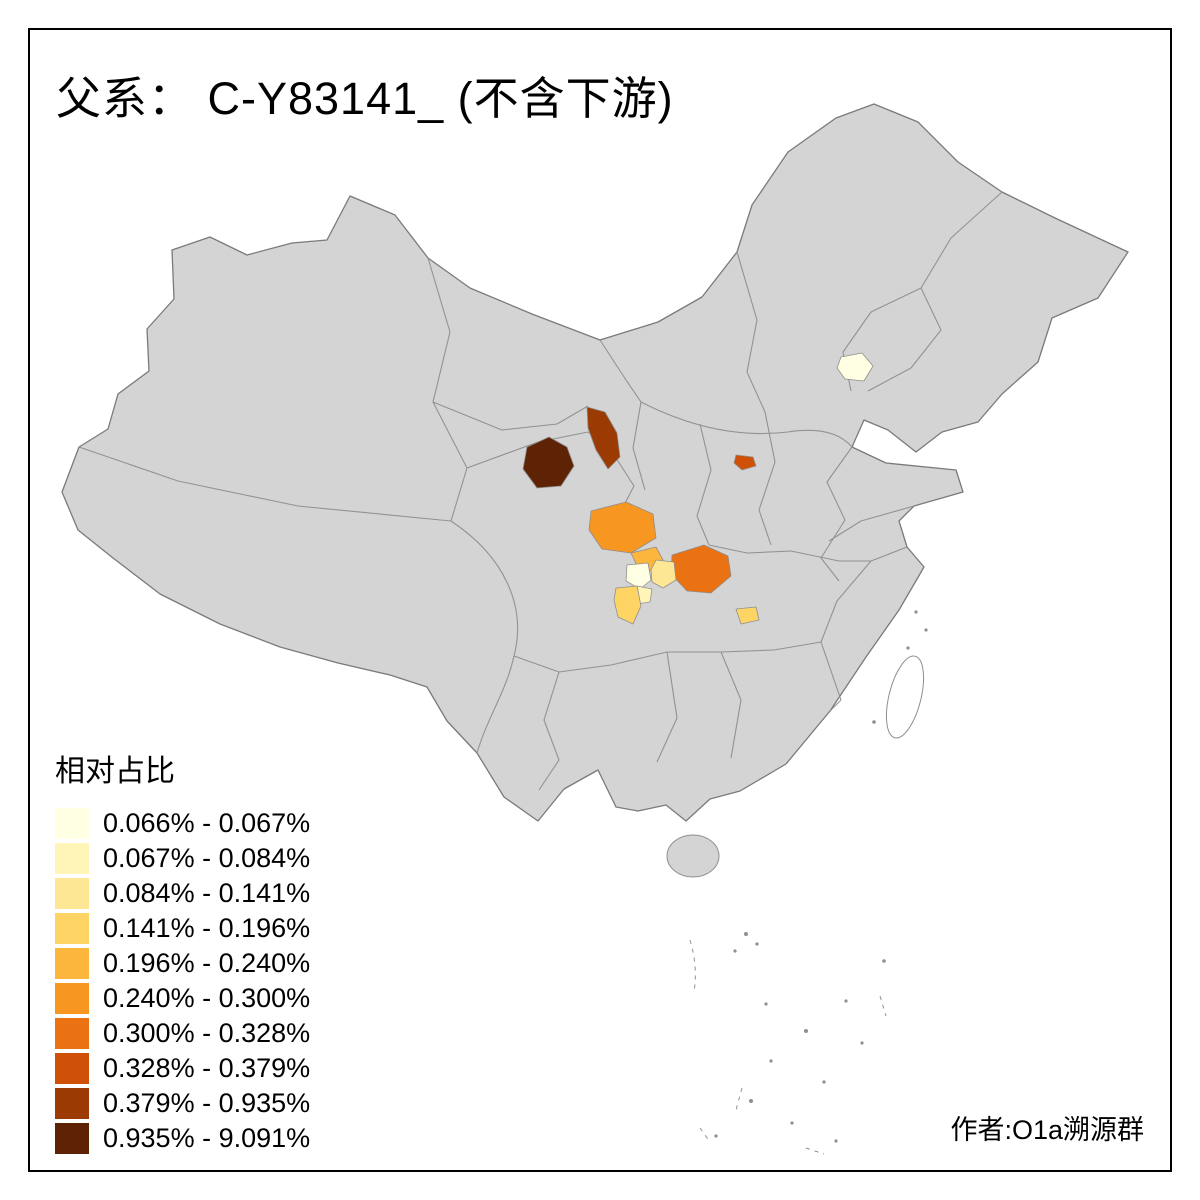  I want to click on choropleth-regions, so click(698, 488).